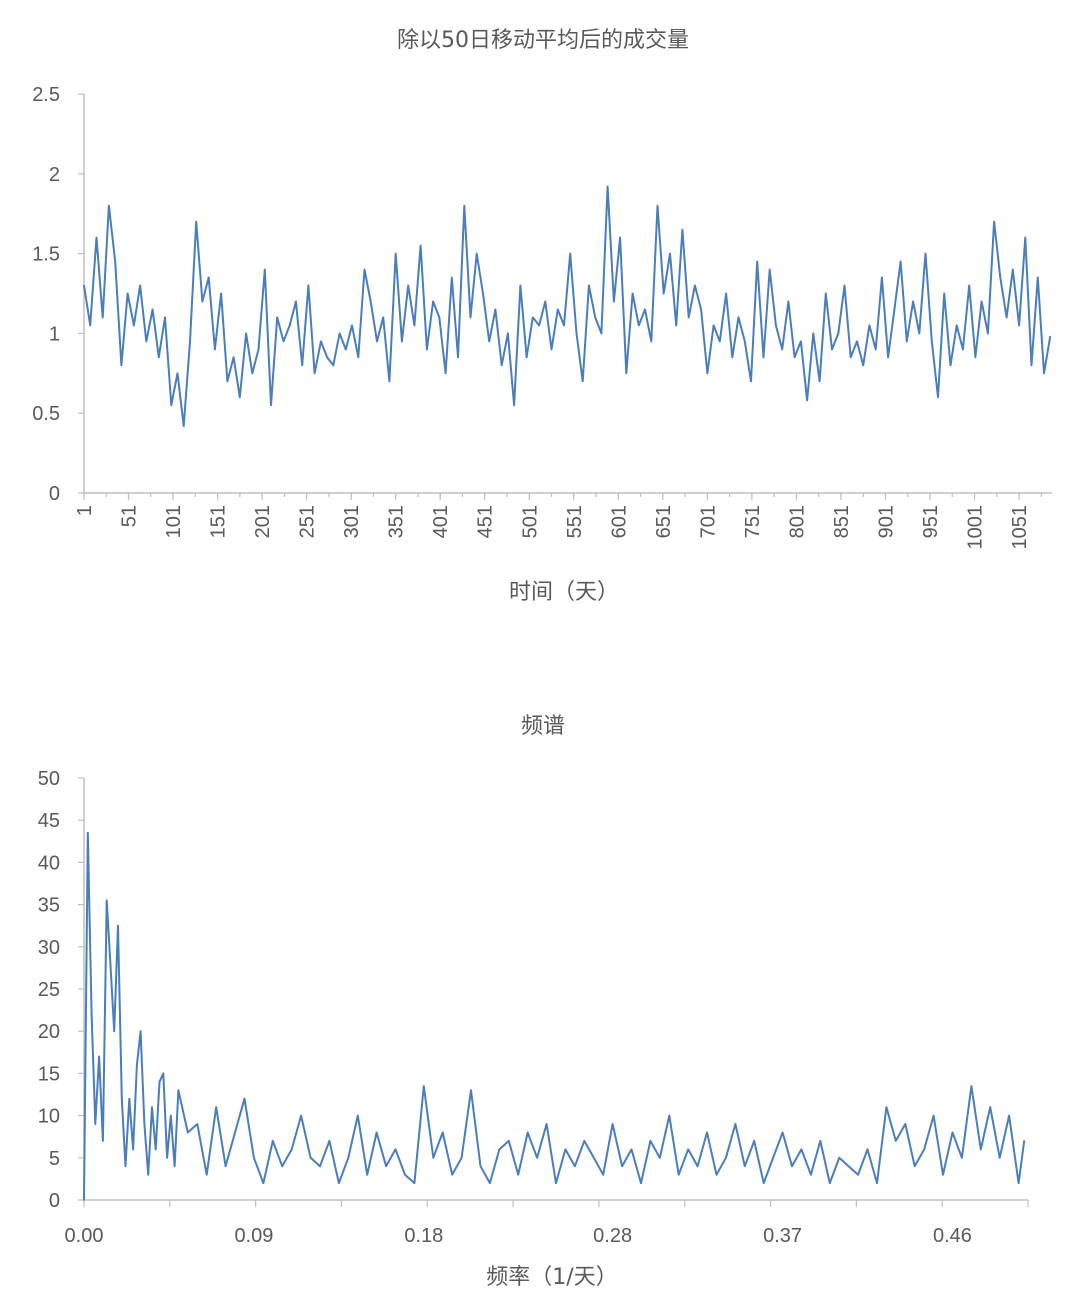 This screenshot has height=1299, width=1086. Describe the element at coordinates (219, 521) in the screenshot. I see `x-tick-label: 151` at that location.